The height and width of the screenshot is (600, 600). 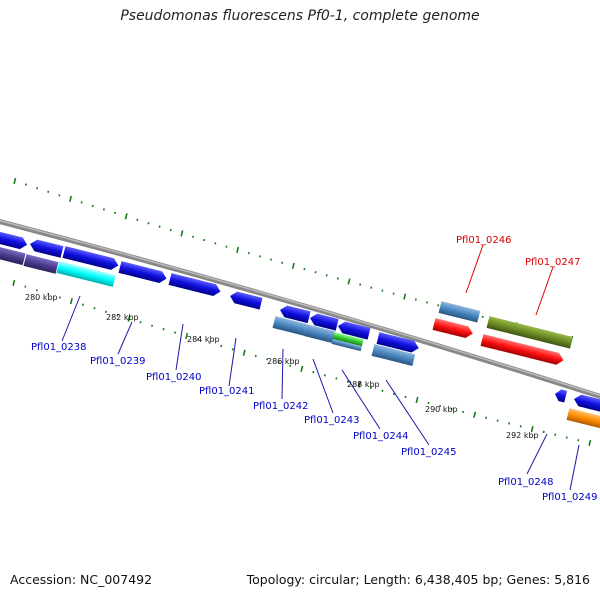 What do you see at coordinates (81, 579) in the screenshot?
I see `accession-text: Accession: NC_007492` at bounding box center [81, 579].